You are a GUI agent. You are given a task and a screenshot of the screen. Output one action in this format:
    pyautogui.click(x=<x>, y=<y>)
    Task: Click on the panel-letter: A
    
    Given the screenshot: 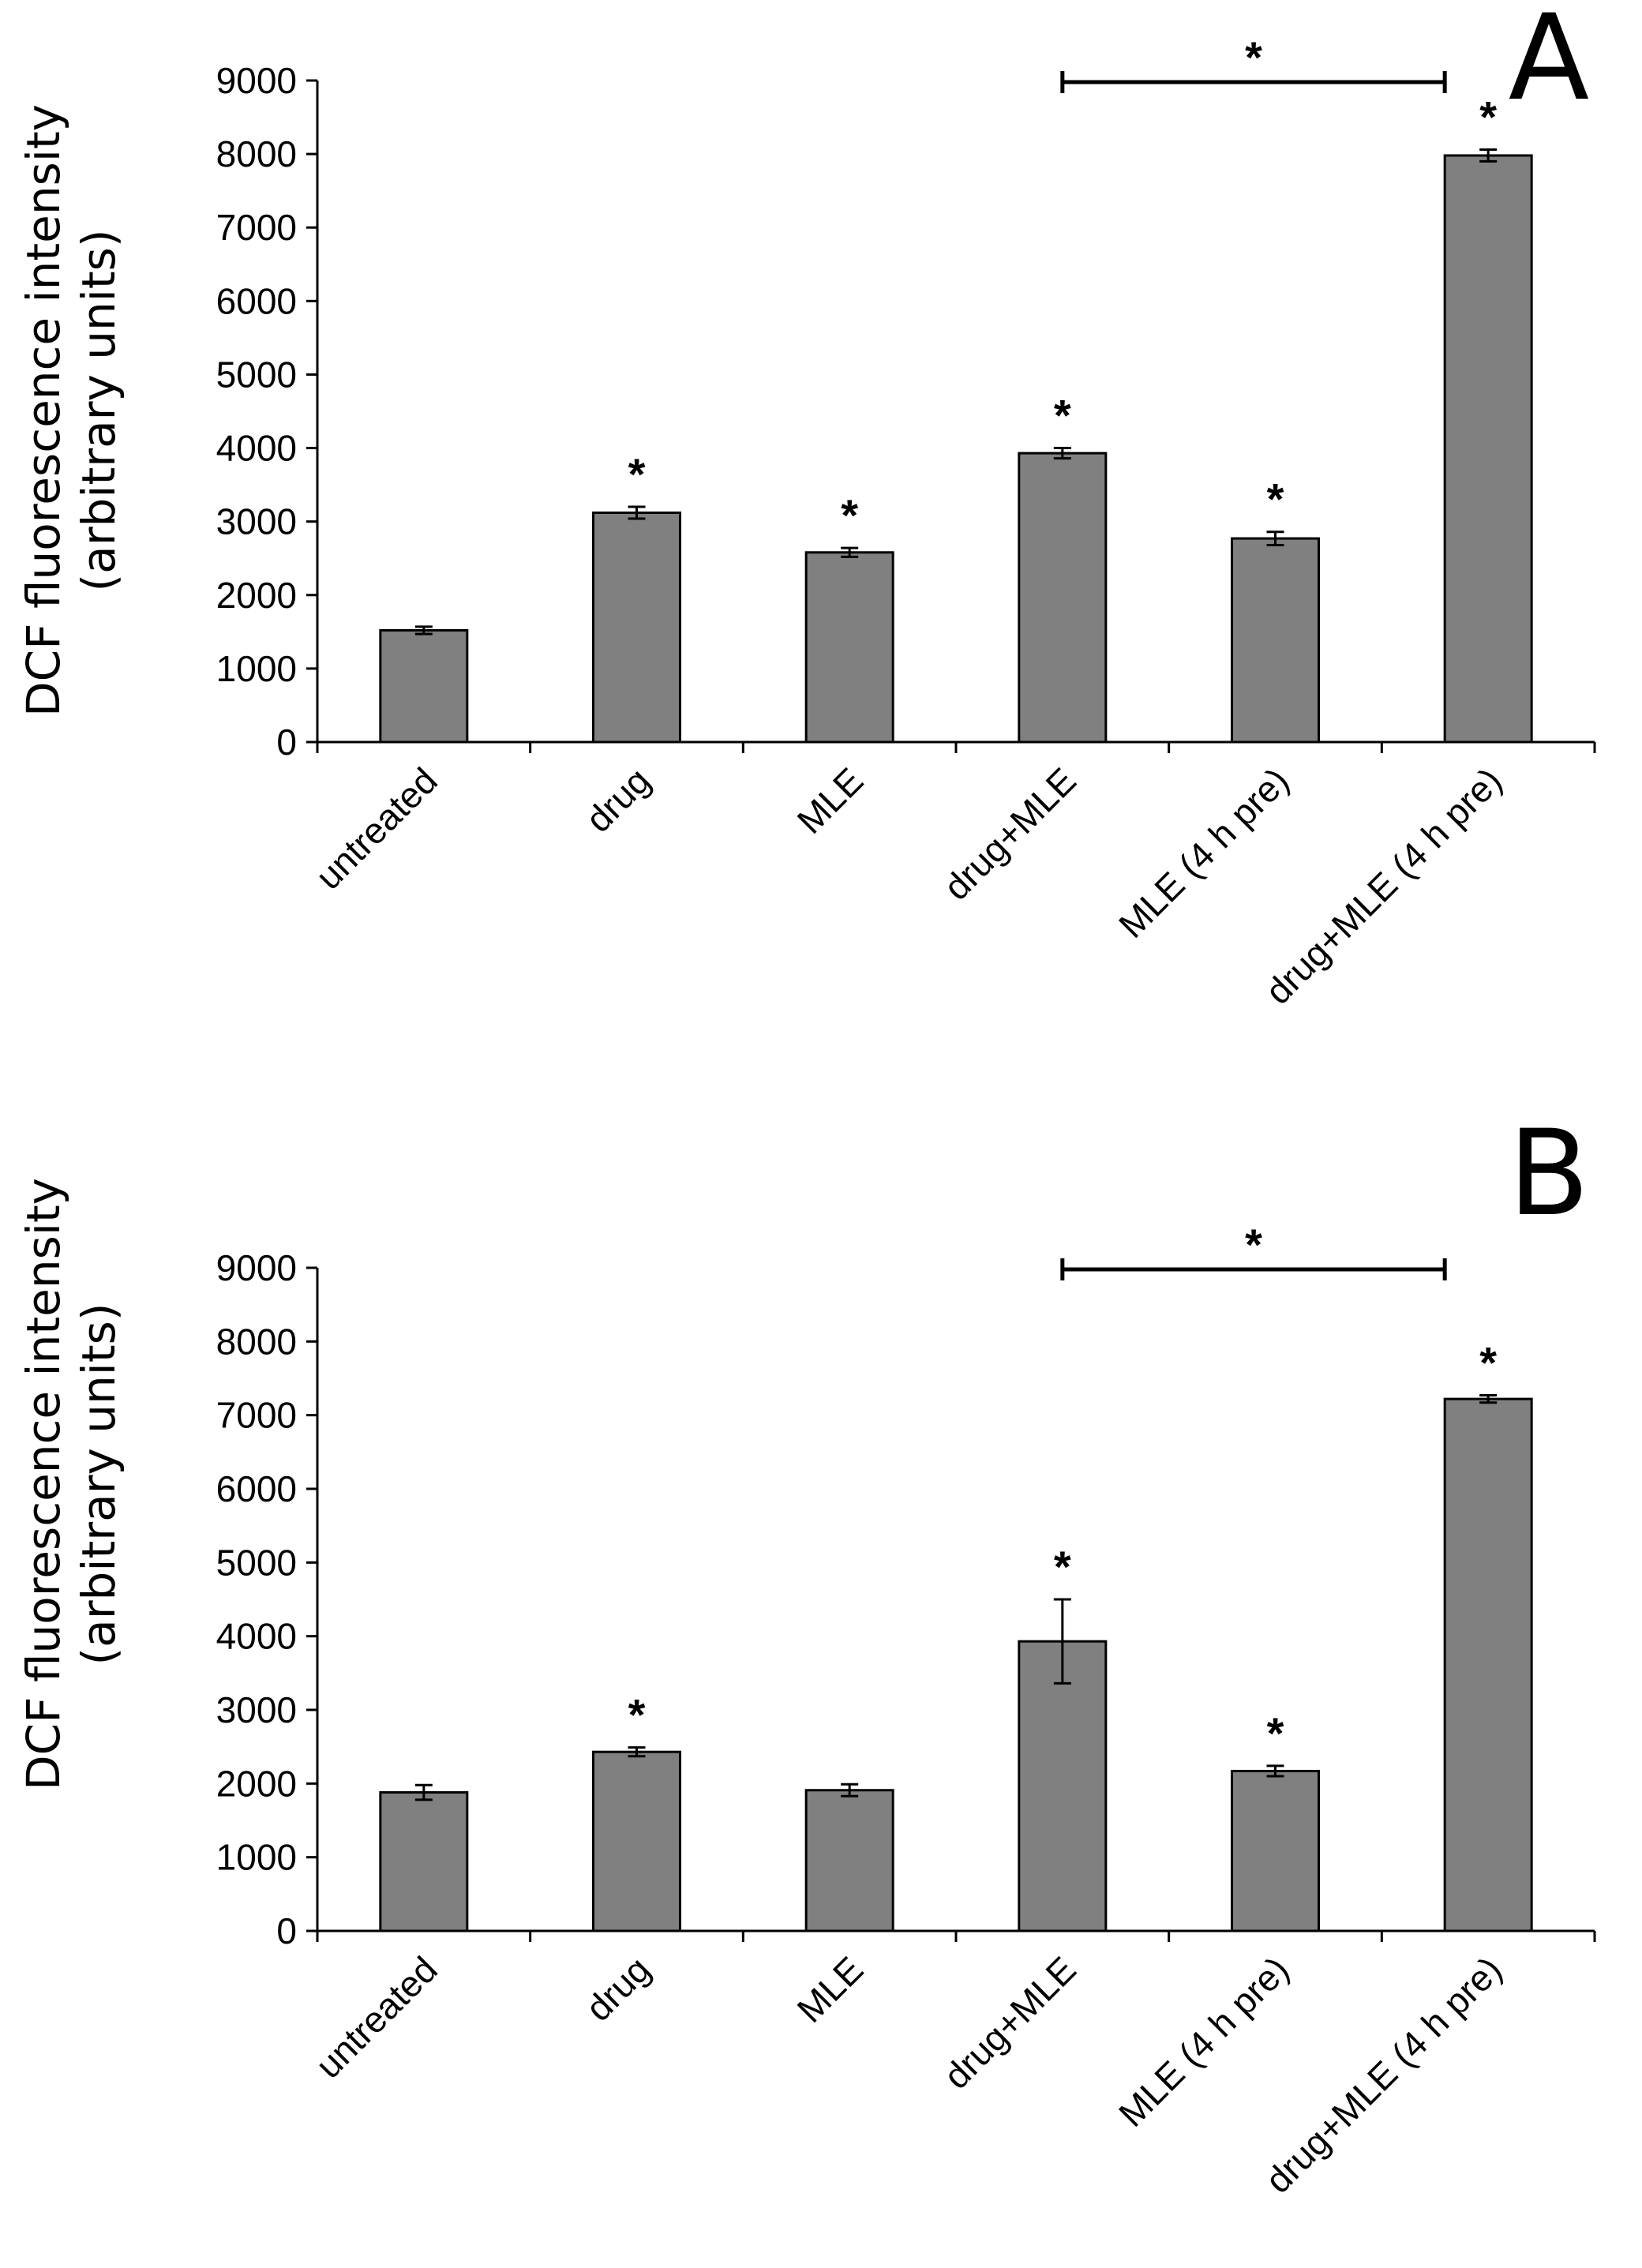 What is the action you would take?
    pyautogui.click(x=1549, y=63)
    